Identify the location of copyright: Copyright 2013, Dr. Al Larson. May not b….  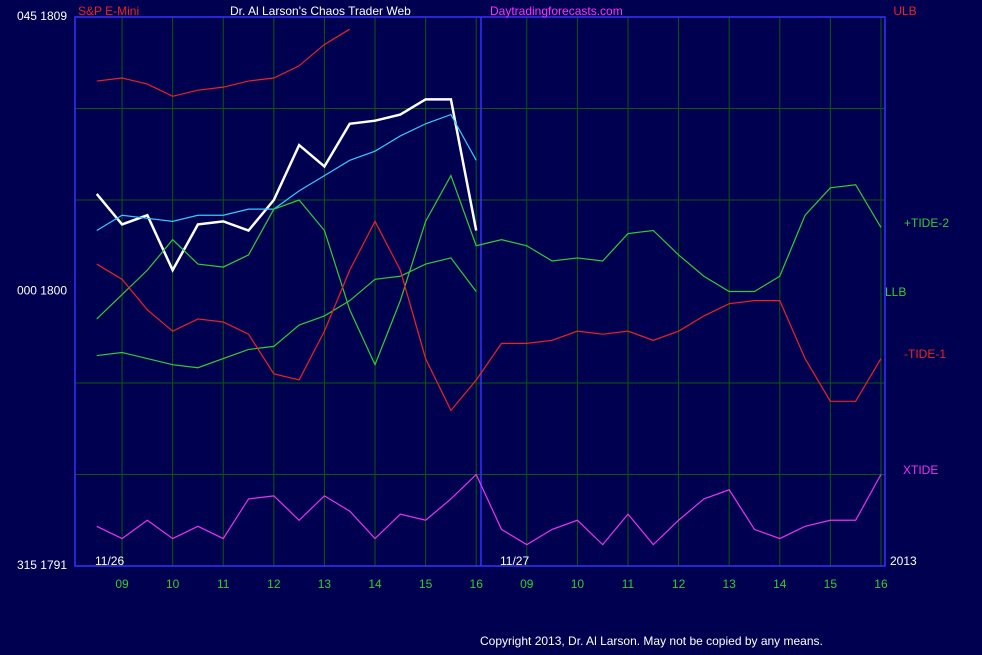
(651, 641).